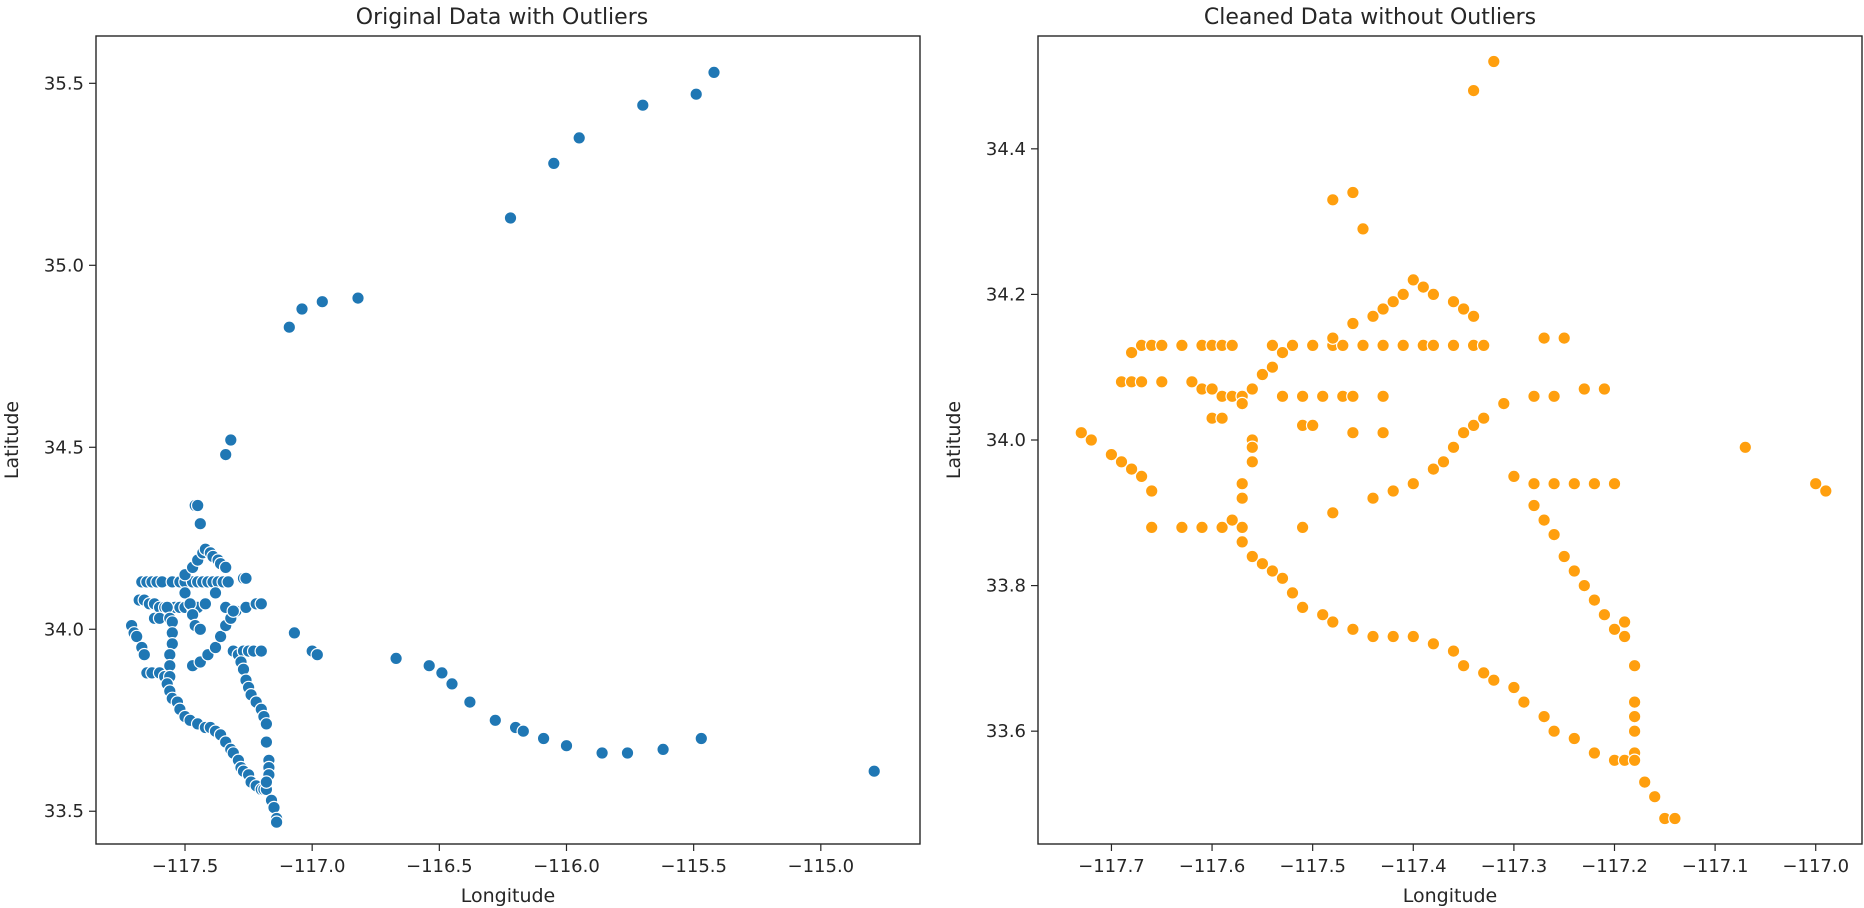 This screenshot has width=1864, height=908. What do you see at coordinates (1614, 866) in the screenshot?
I see `right-xtick-label: −117.2` at bounding box center [1614, 866].